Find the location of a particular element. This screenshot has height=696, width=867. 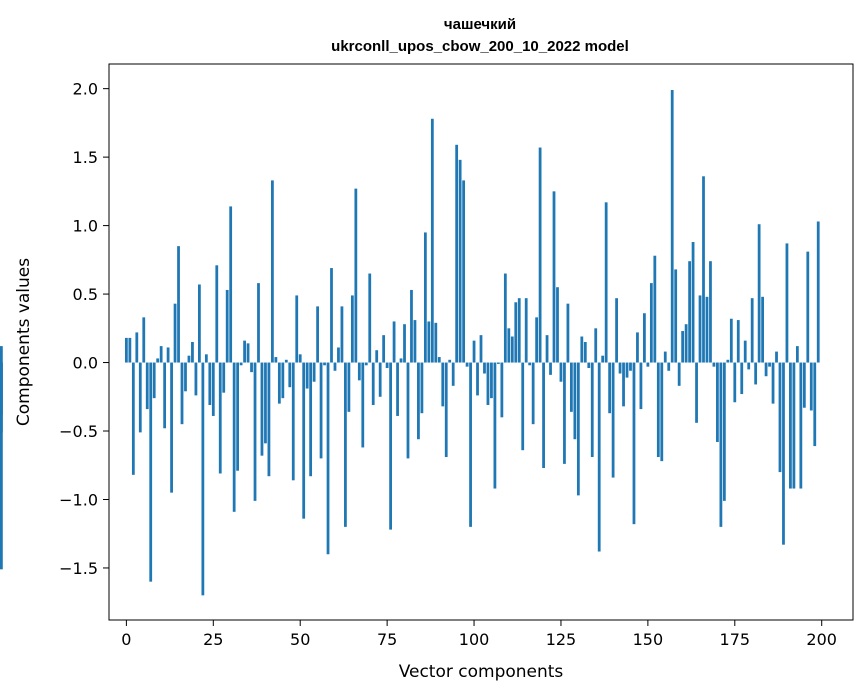

y-tick-label: −1.0 is located at coordinates (78, 499).